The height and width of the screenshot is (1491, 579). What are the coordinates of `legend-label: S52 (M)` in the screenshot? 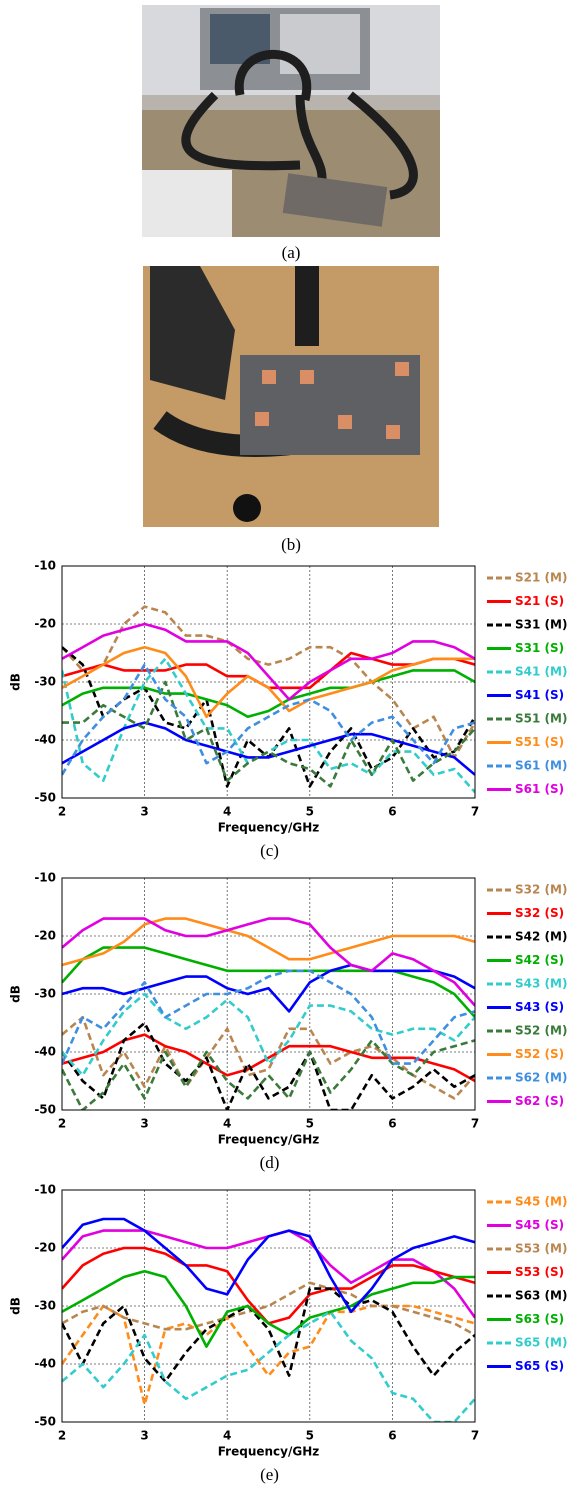 It's located at (541, 1031).